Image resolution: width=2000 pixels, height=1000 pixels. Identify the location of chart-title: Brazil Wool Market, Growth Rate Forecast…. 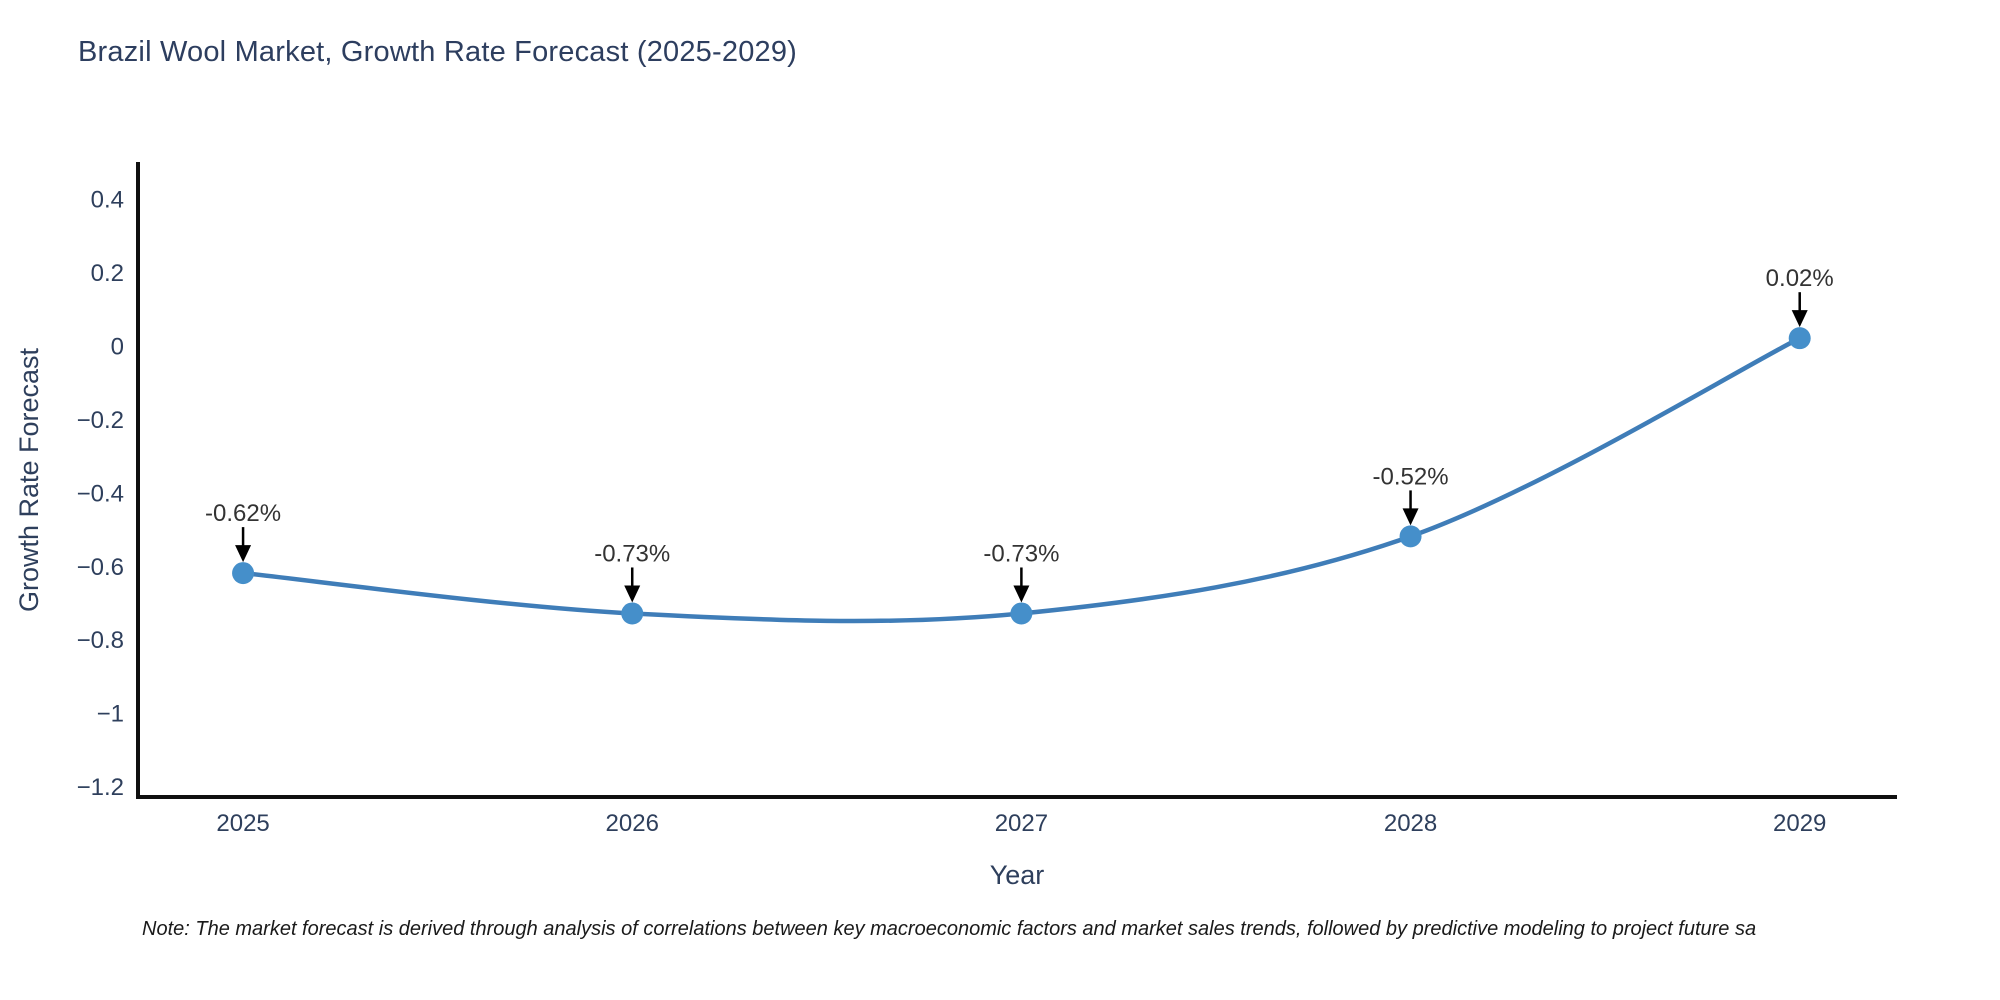
(438, 52).